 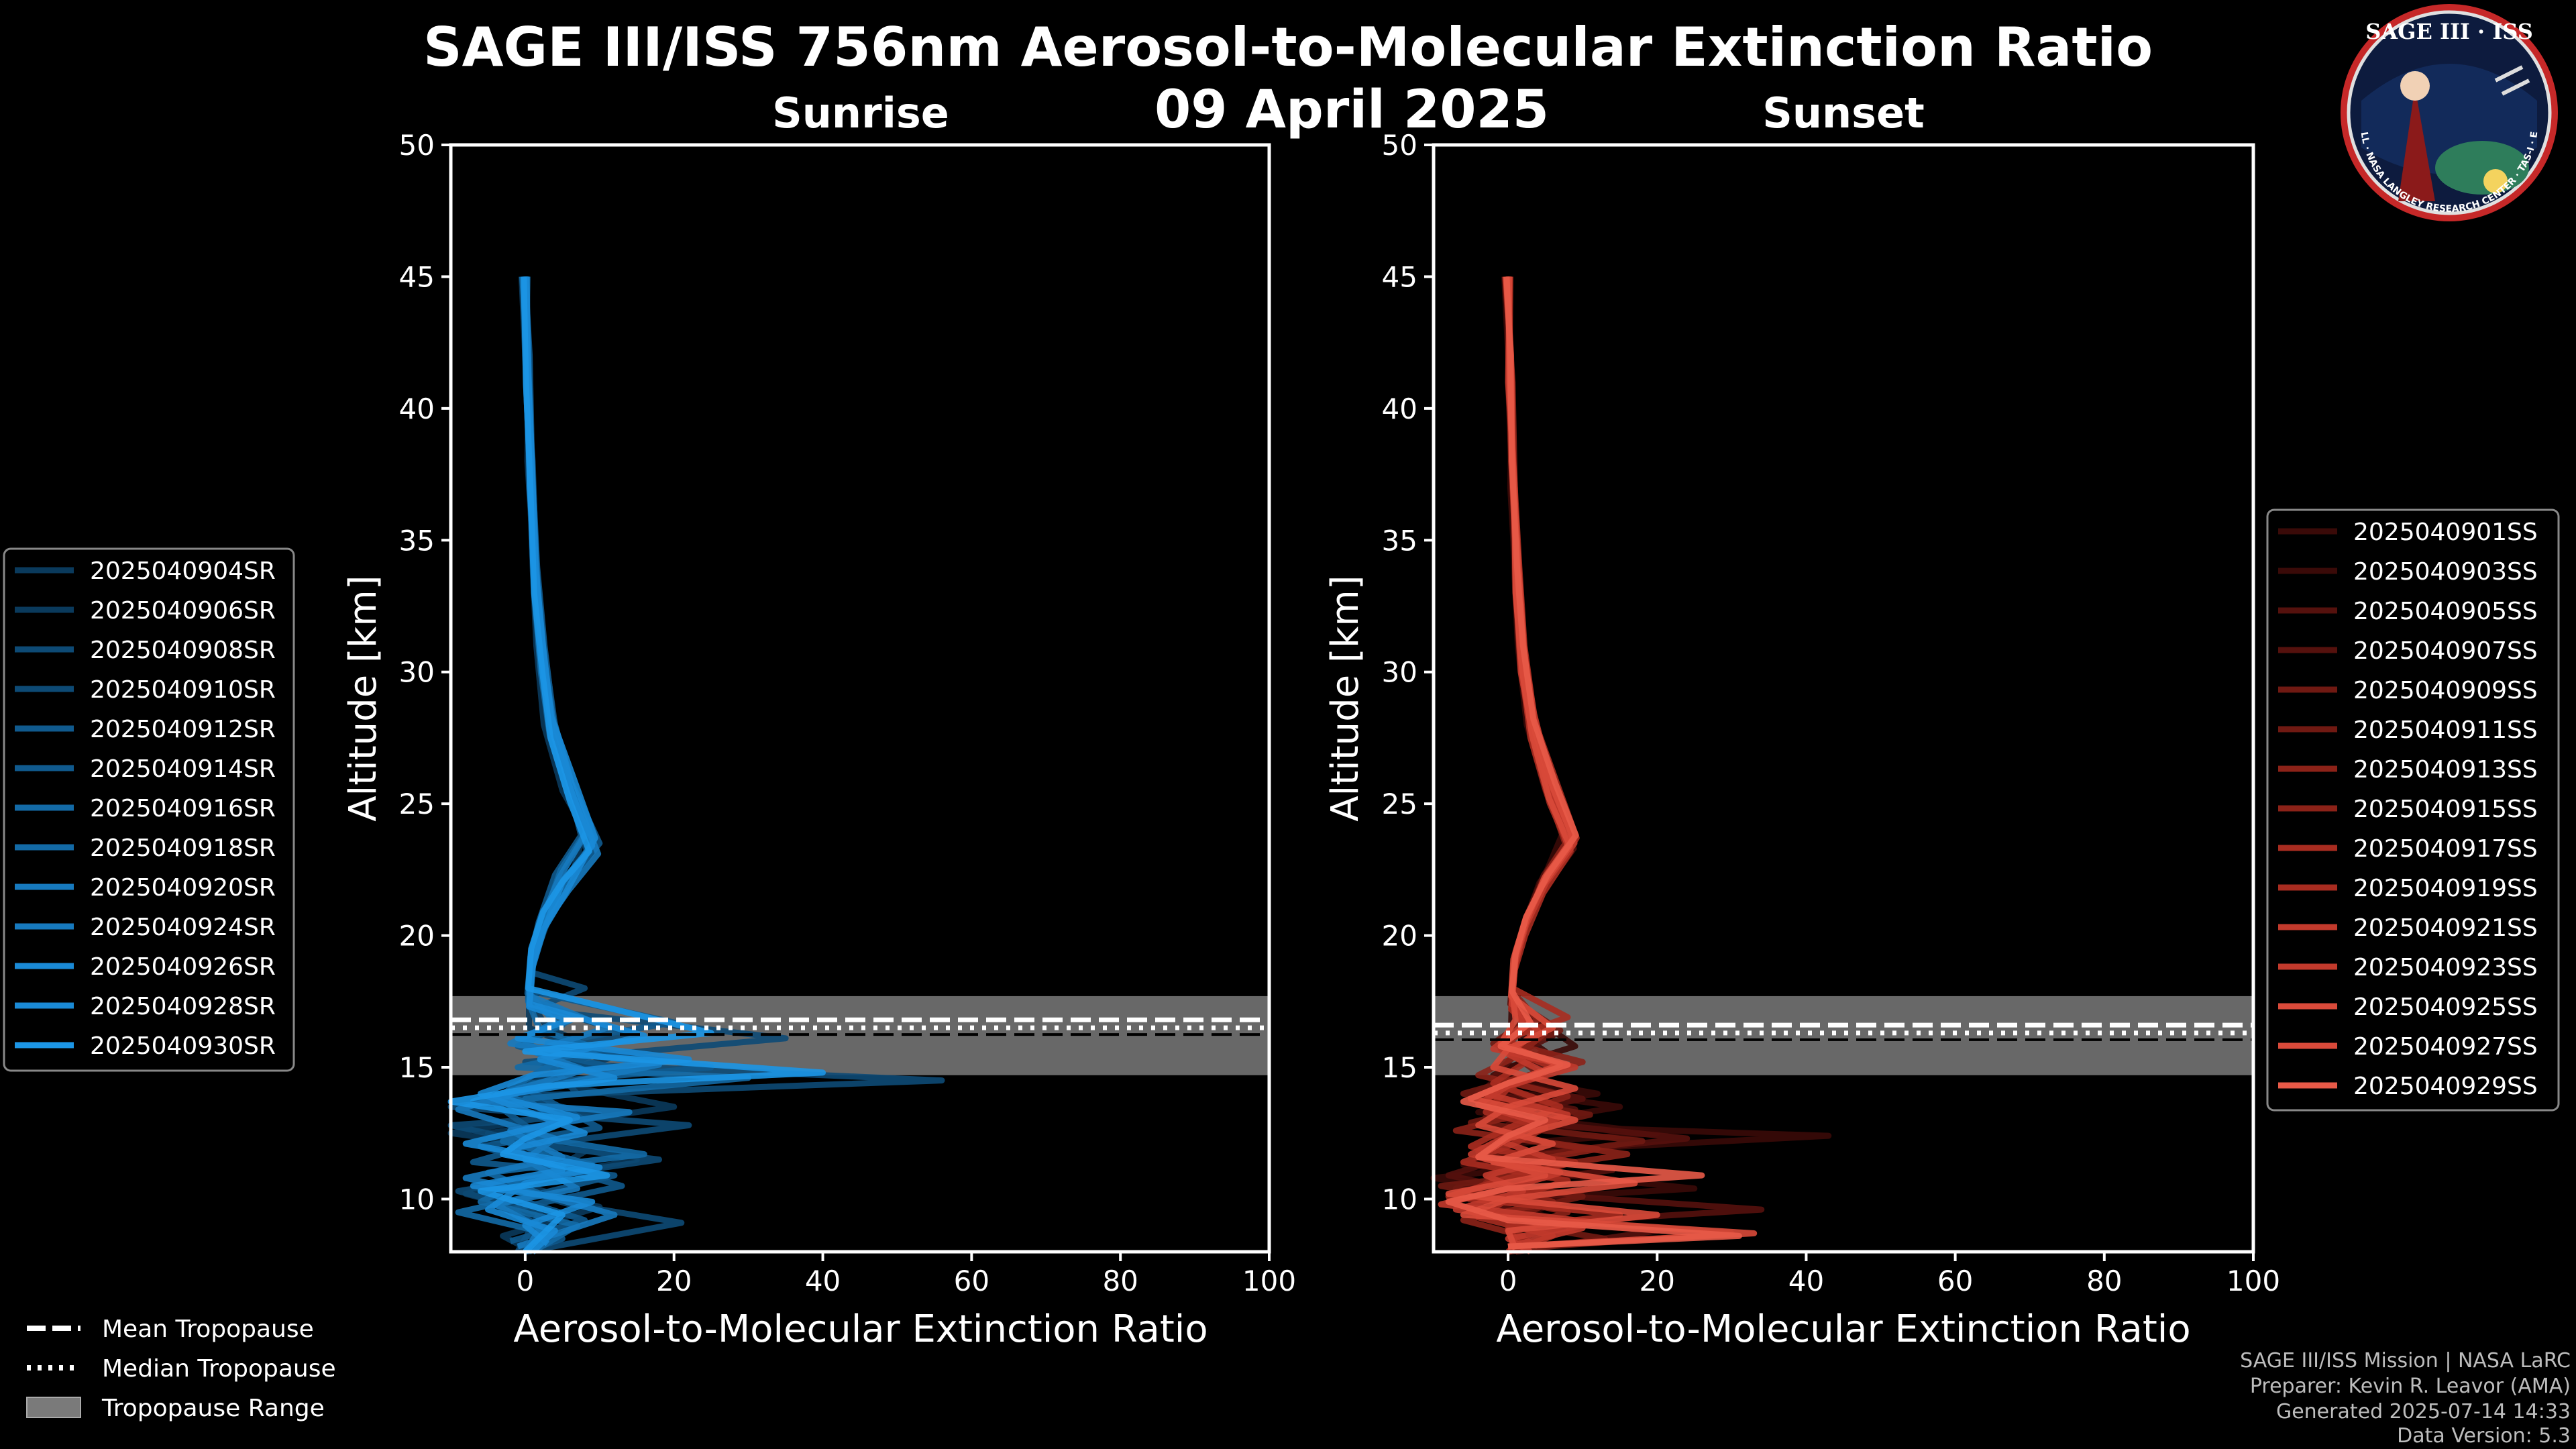 I want to click on sun-icon, so click(x=2495, y=181).